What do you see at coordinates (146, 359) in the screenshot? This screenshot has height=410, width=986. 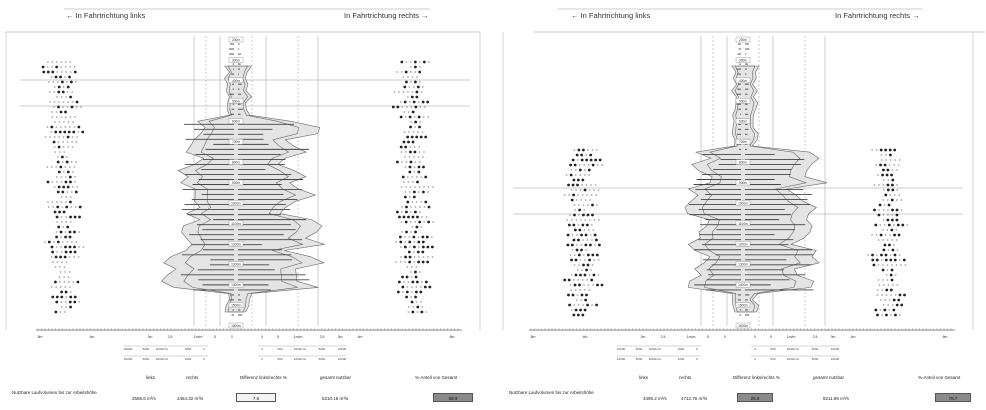 I see `scale-label: 5000` at bounding box center [146, 359].